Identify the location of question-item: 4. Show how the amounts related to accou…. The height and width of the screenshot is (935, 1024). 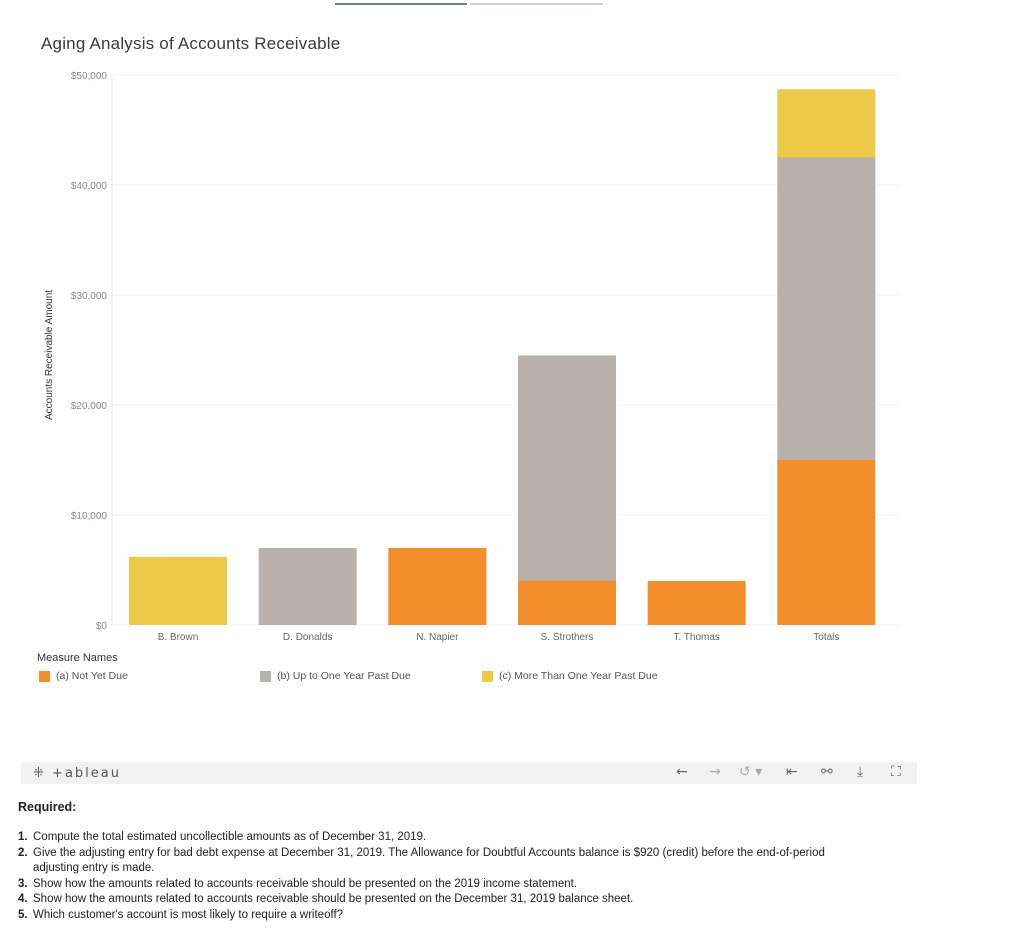
(513, 900).